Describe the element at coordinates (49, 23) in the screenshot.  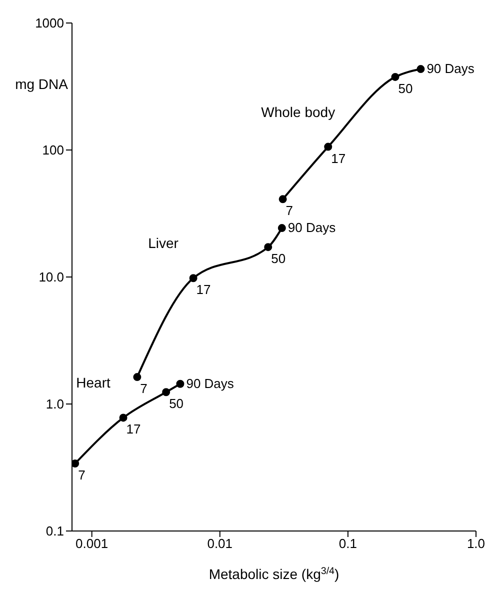
I see `y-tick-label: 1000` at that location.